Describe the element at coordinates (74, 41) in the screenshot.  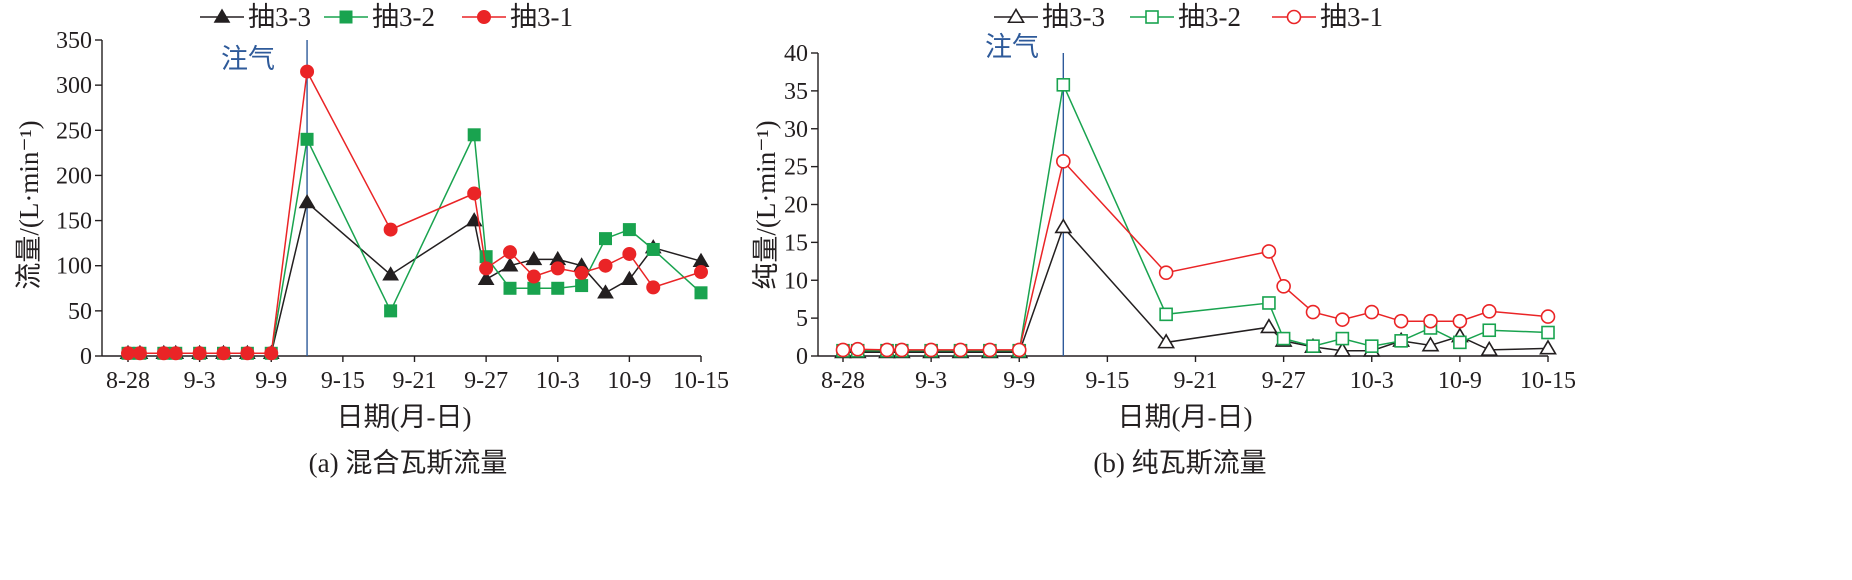
I see `y-tick-label: 350` at that location.